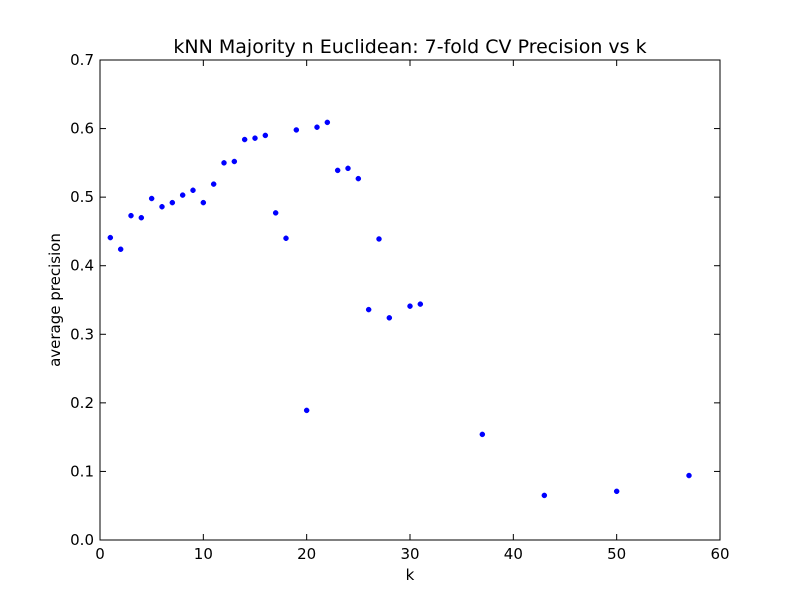 The width and height of the screenshot is (800, 600). What do you see at coordinates (82, 266) in the screenshot?
I see `y-tick-label: 0.4` at bounding box center [82, 266].